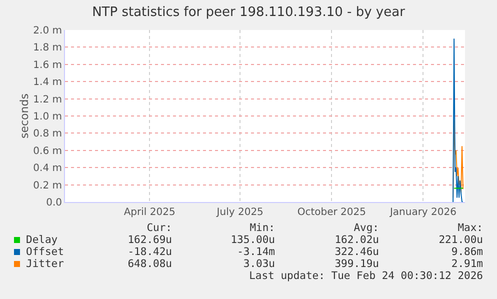 Image resolution: width=497 pixels, height=299 pixels. I want to click on text: -3.14m, so click(256, 252).